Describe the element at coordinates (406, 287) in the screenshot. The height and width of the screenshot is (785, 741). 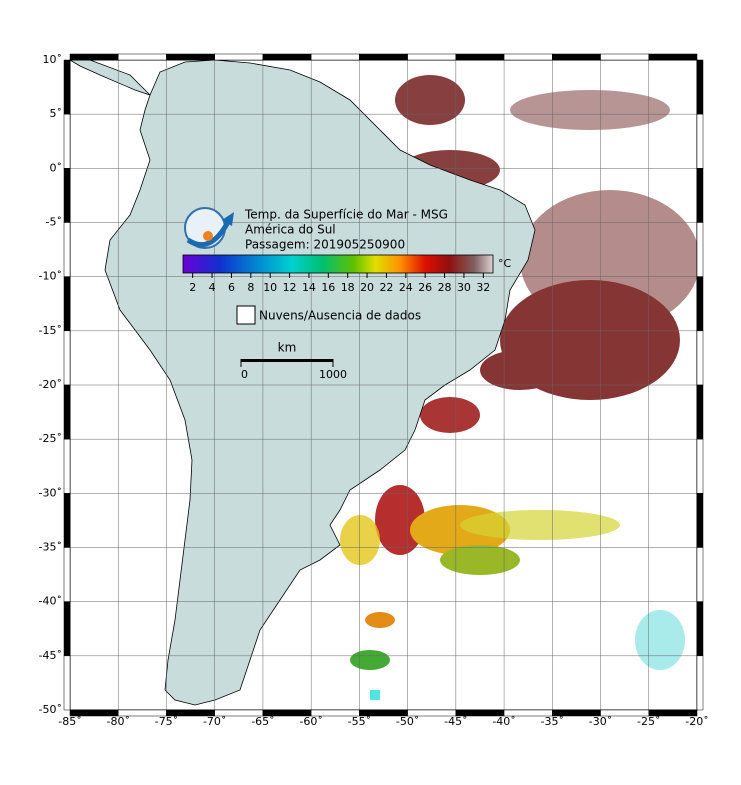
I see `colorbar-tick-label: 24` at that location.